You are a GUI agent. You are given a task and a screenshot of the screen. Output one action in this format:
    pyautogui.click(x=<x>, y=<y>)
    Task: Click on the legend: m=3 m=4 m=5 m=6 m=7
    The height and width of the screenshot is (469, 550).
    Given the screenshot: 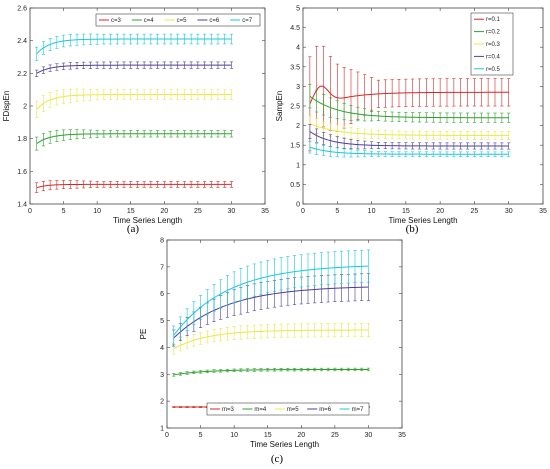 What is the action you would take?
    pyautogui.click(x=288, y=409)
    